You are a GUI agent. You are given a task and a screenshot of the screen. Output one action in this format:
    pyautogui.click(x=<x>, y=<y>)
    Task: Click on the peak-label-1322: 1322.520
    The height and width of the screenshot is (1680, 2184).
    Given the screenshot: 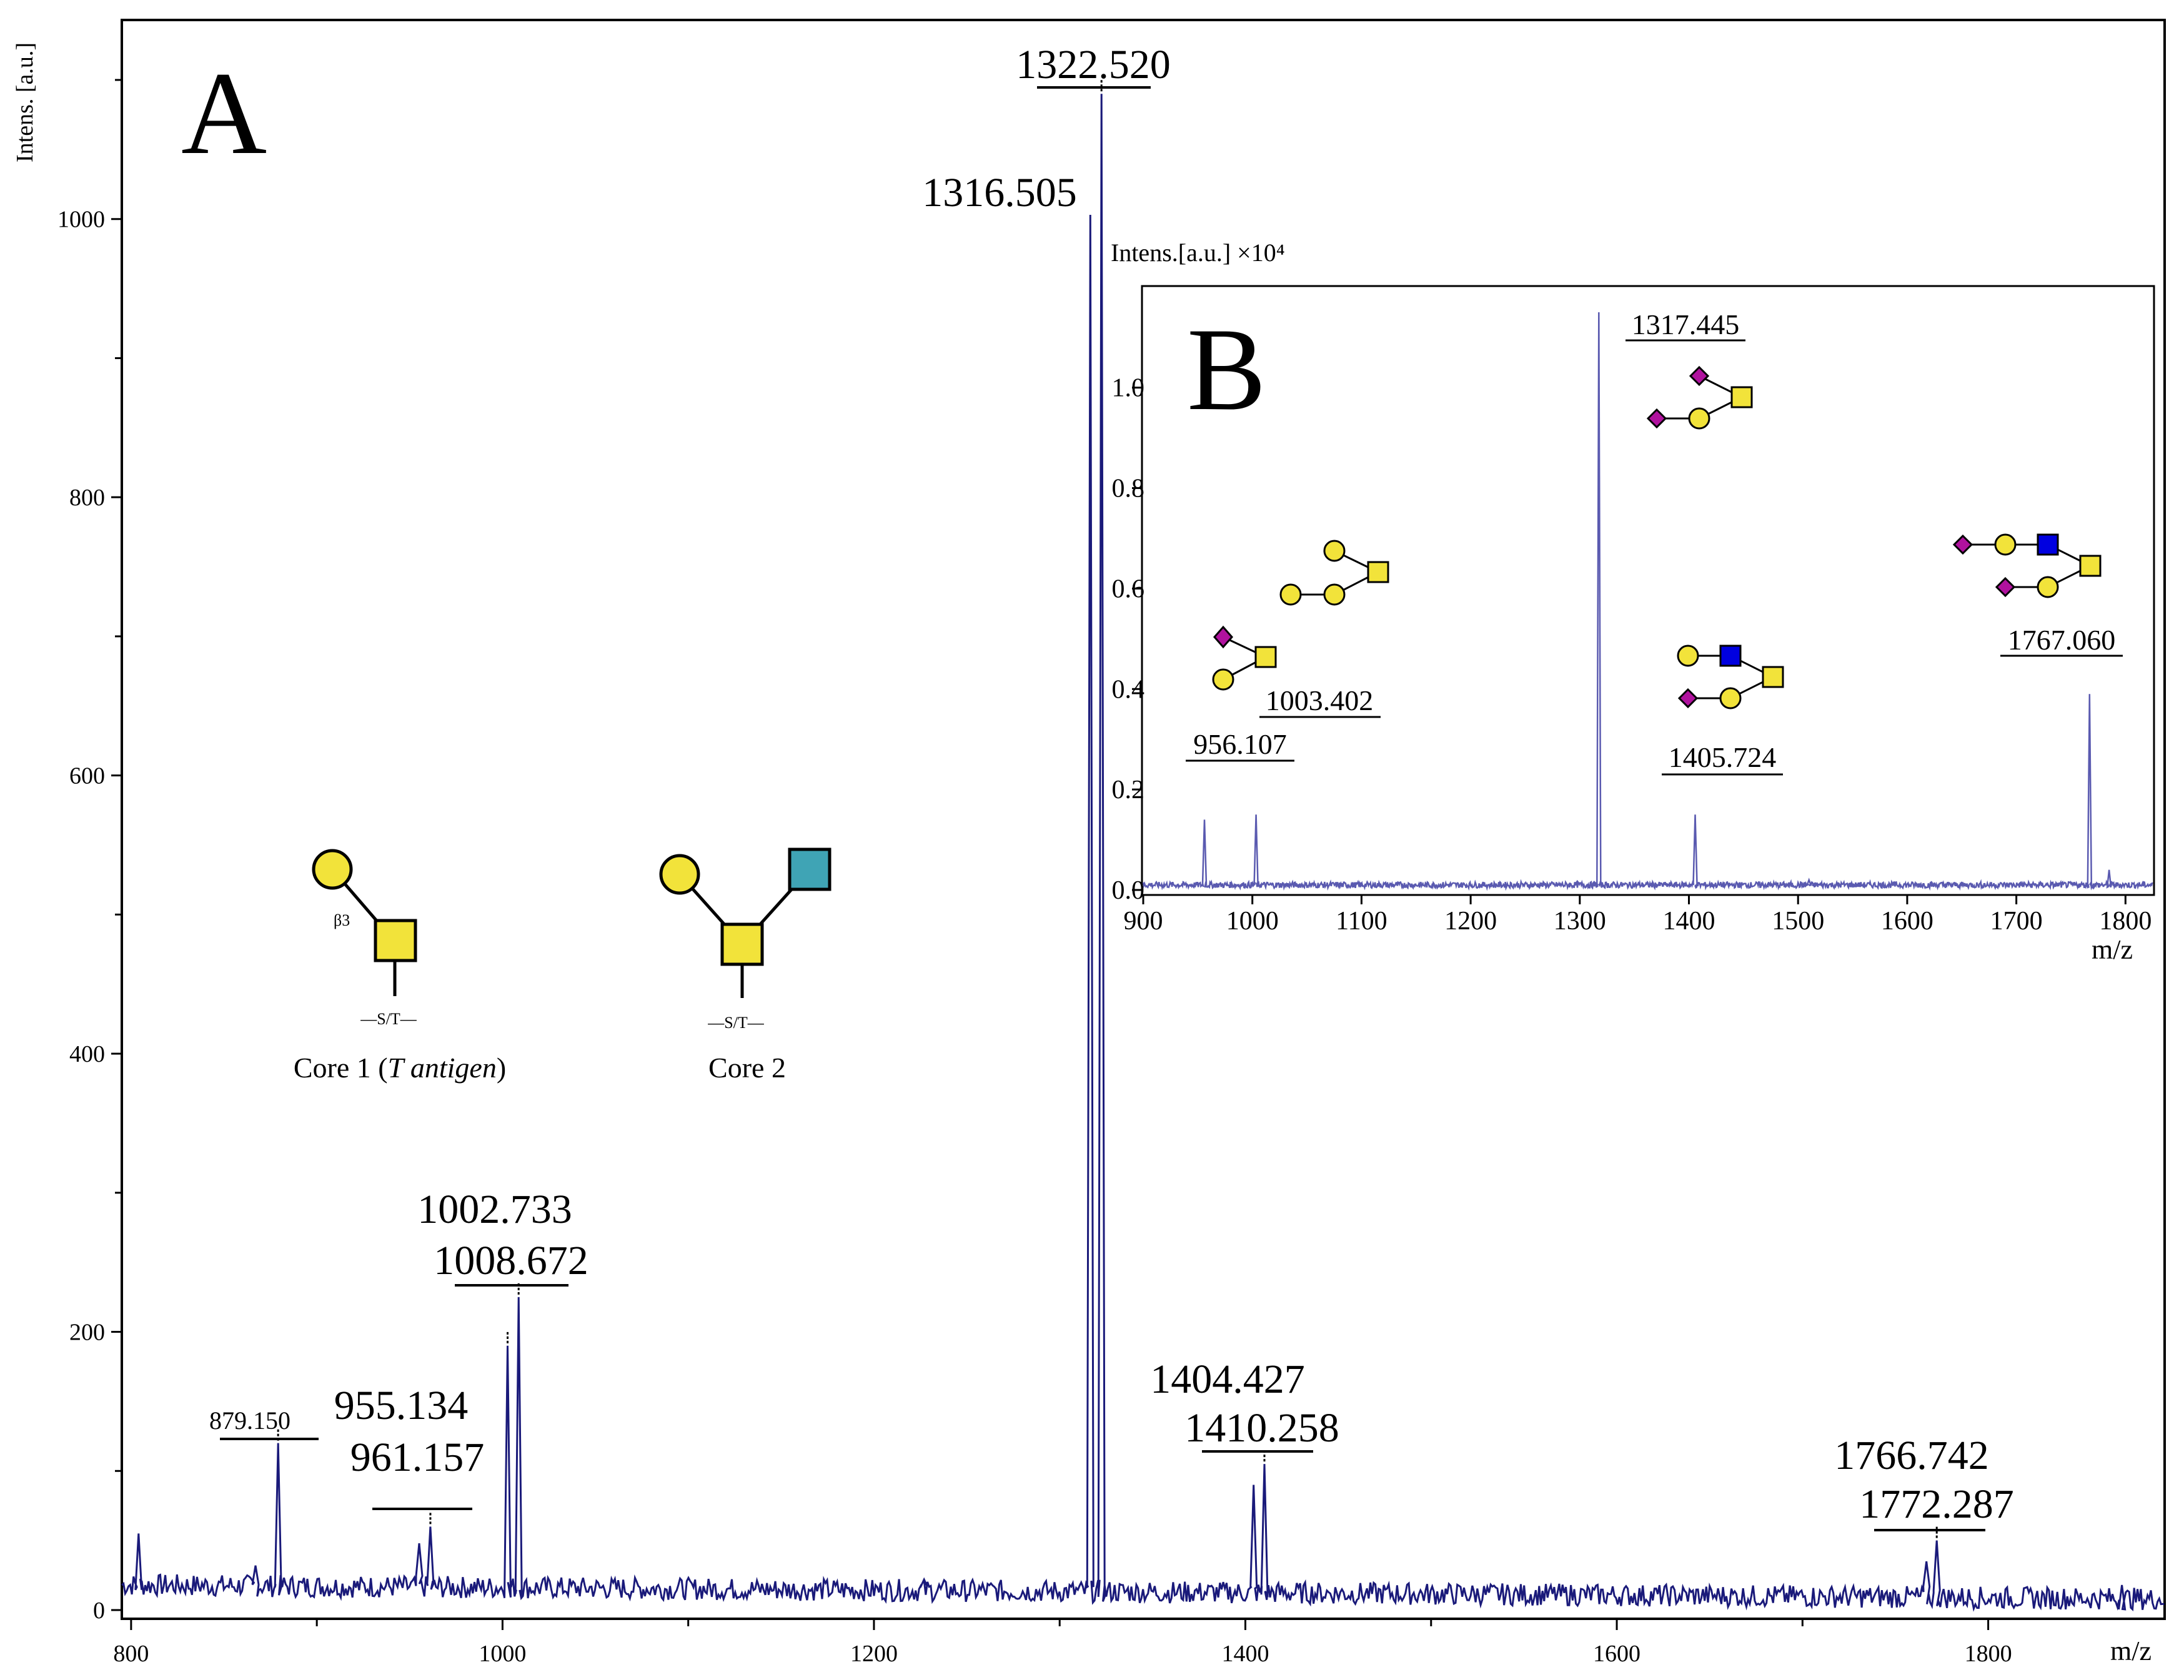 What is the action you would take?
    pyautogui.click(x=1093, y=64)
    